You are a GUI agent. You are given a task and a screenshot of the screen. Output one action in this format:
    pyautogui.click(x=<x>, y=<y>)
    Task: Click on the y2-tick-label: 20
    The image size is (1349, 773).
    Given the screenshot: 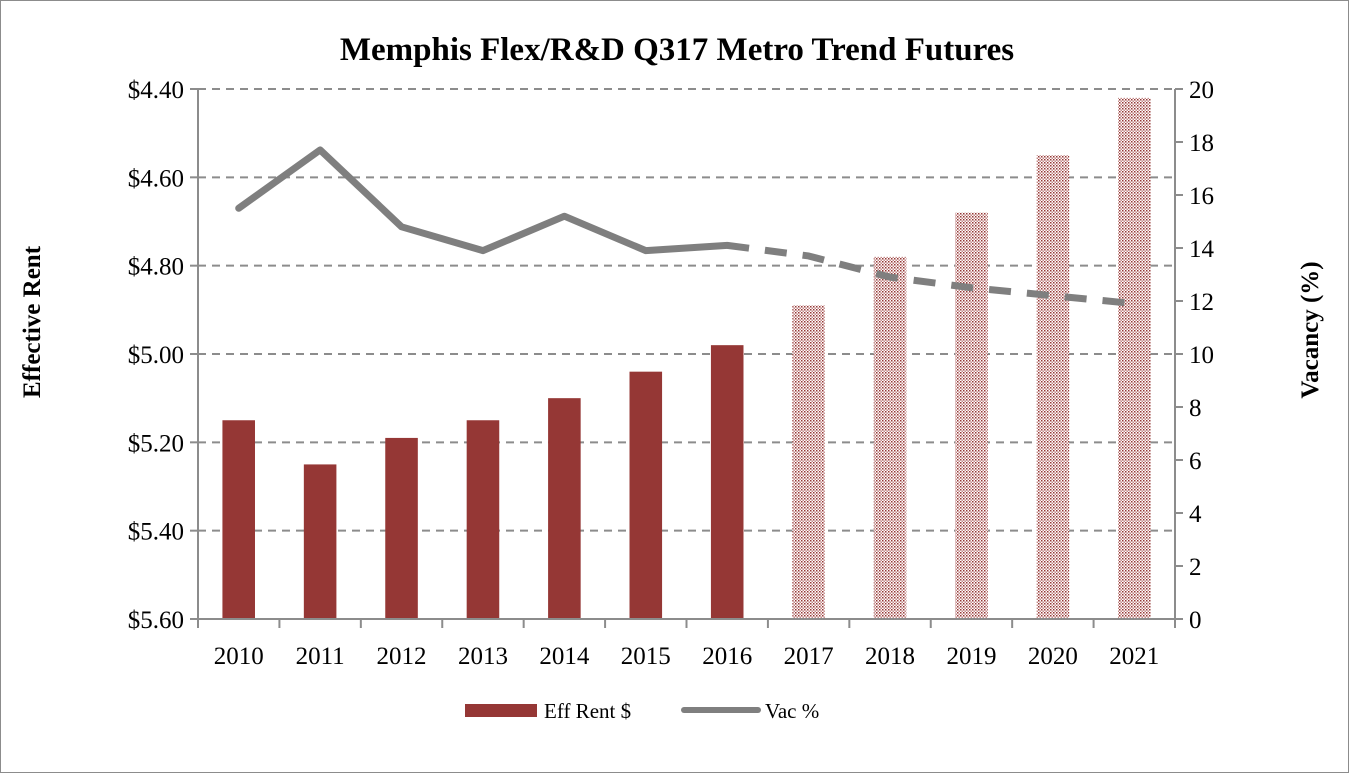 What is the action you would take?
    pyautogui.click(x=1201, y=90)
    